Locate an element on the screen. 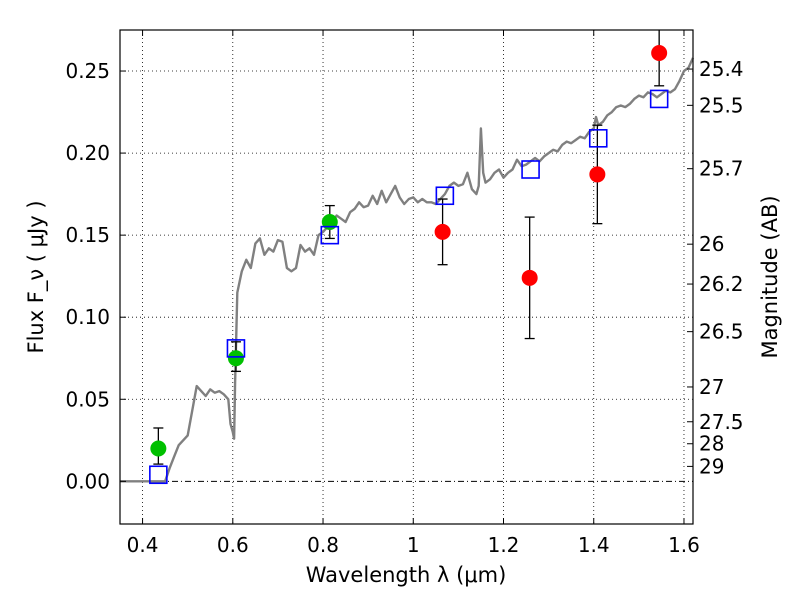  x-tick-label: 0.8 is located at coordinates (323, 545).